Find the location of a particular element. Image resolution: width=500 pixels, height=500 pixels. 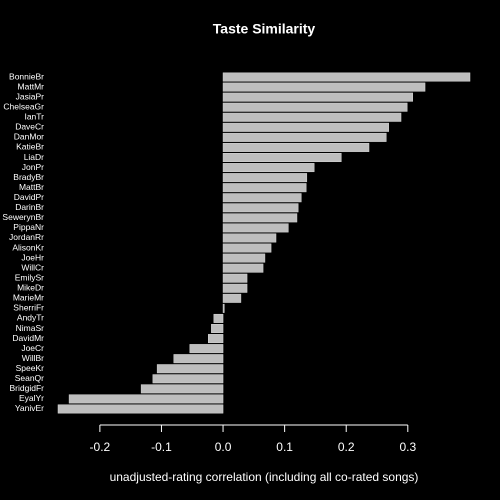

y-tick-label: SeanQr is located at coordinates (29, 378).